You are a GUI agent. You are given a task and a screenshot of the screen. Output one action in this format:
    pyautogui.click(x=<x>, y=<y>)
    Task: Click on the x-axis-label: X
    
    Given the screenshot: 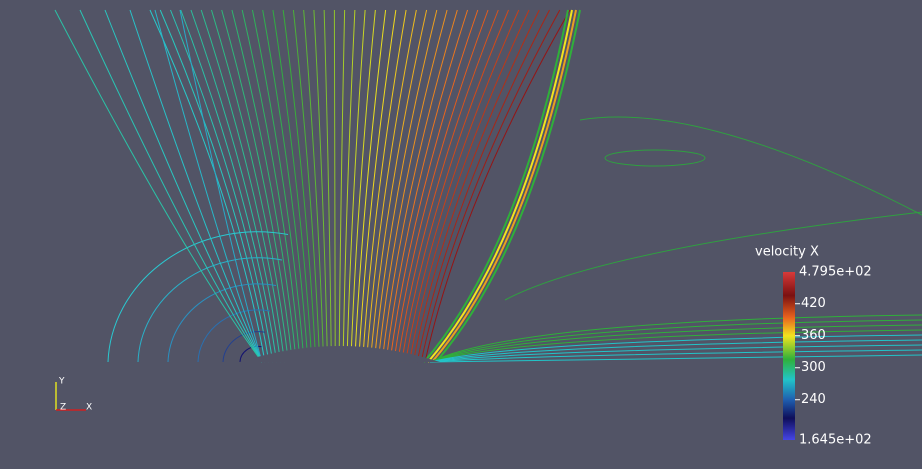 What is the action you would take?
    pyautogui.click(x=89, y=408)
    